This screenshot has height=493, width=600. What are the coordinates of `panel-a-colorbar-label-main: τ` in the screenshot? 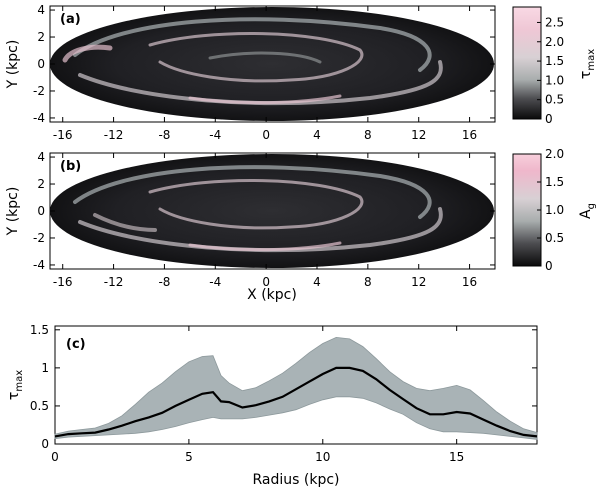 It's located at (586, 75).